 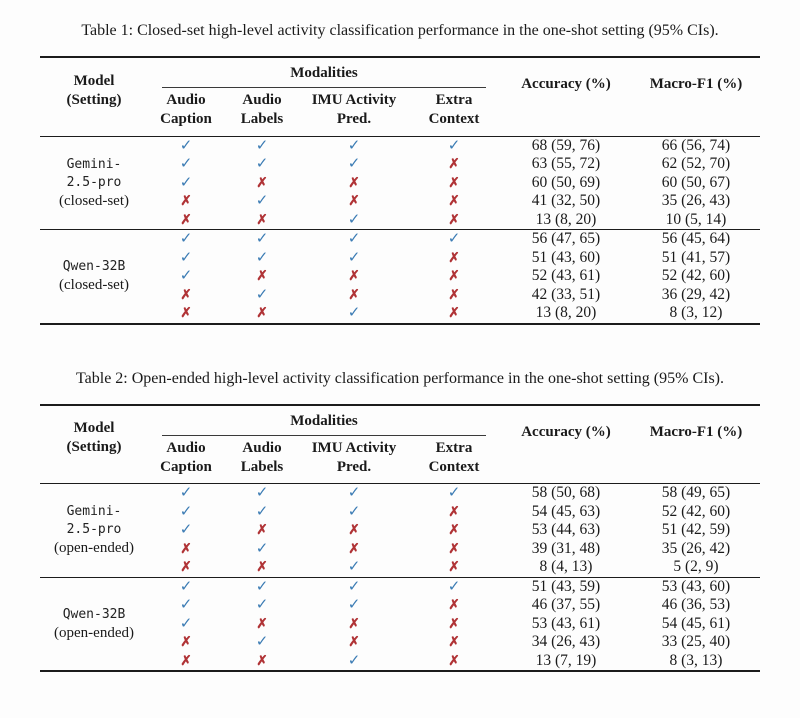 I want to click on model-name-line: Gemini-, so click(x=94, y=164).